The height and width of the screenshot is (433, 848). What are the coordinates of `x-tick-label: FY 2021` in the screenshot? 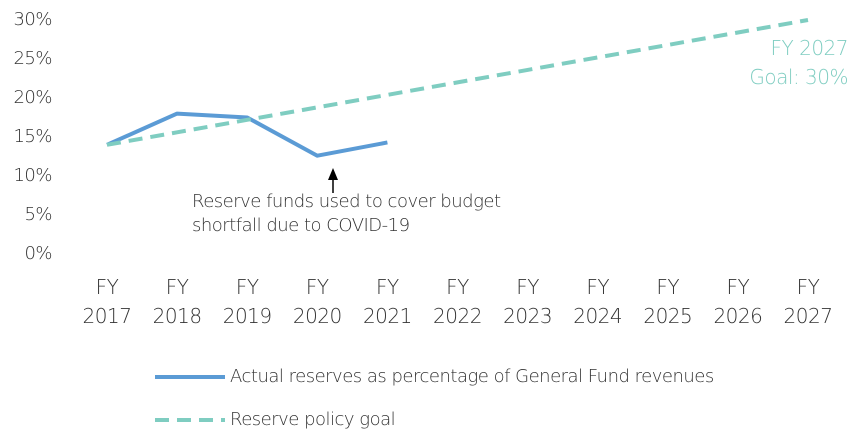 It's located at (387, 301).